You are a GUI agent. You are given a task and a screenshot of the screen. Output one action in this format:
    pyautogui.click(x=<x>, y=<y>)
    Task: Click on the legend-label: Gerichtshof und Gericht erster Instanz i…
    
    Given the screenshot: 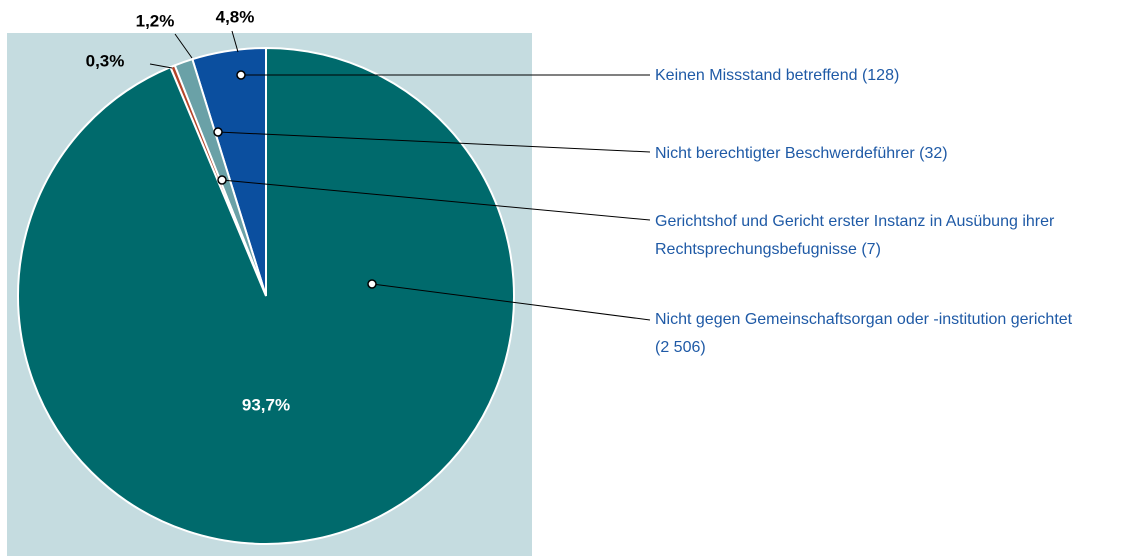 What is the action you would take?
    pyautogui.click(x=855, y=235)
    